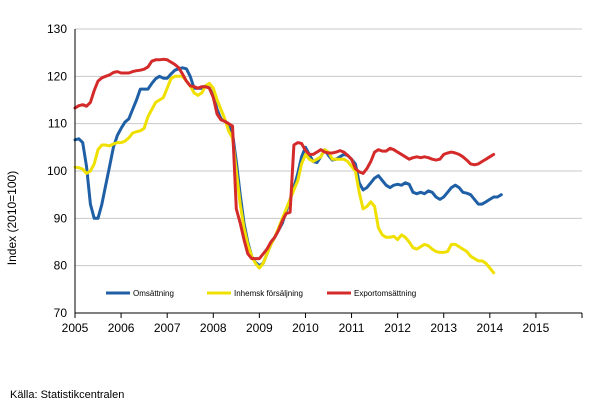 The image size is (605, 416). I want to click on y-tick-label-120: 120, so click(57, 76).